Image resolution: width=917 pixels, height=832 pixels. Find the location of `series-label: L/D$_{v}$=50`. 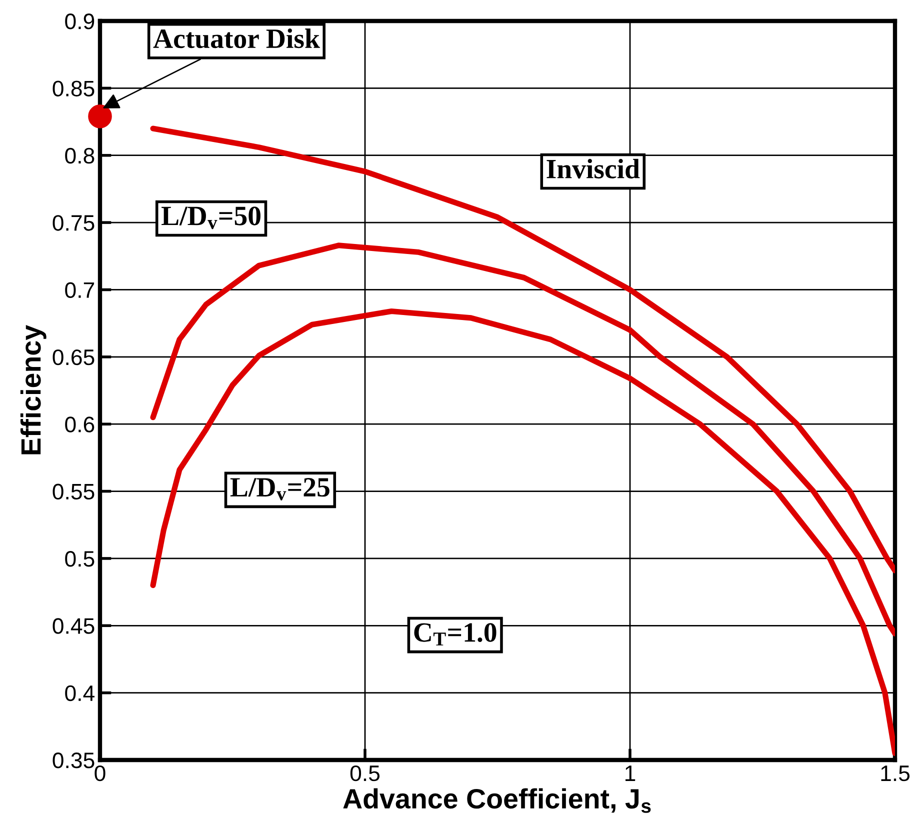

series-label: L/D$_{v}$=50 is located at coordinates (210, 218).